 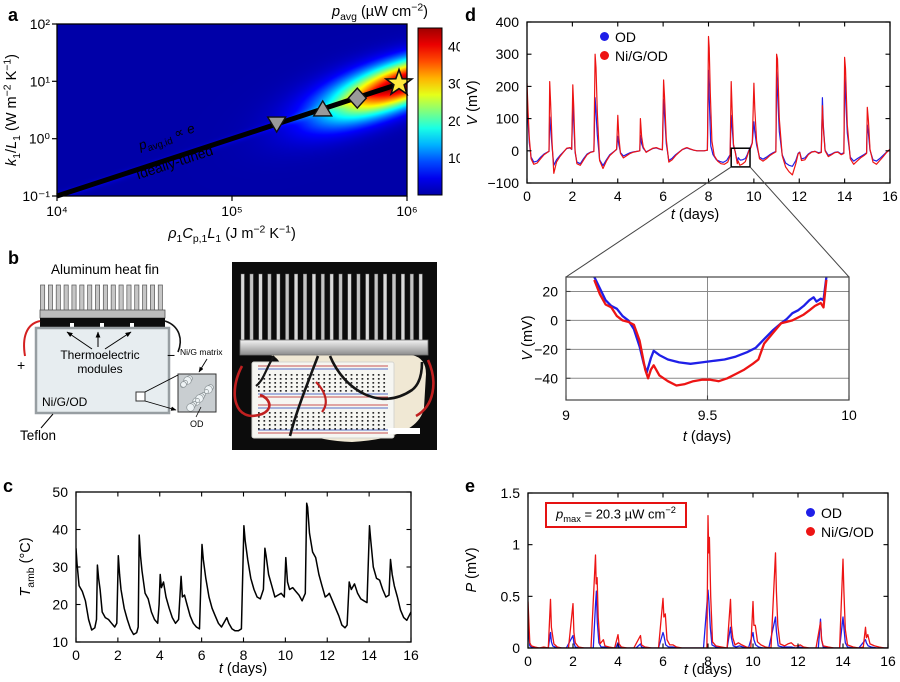 I want to click on od-pointer, so click(x=198, y=412).